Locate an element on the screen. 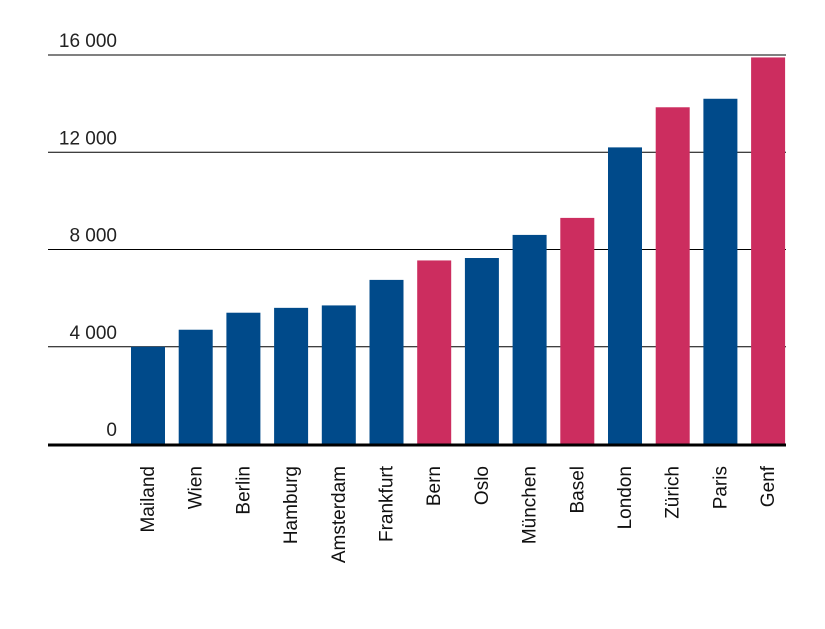 This screenshot has width=825, height=629. y-tick-labels: 0 4 000 8 000 12 000 16 000 is located at coordinates (88, 236).